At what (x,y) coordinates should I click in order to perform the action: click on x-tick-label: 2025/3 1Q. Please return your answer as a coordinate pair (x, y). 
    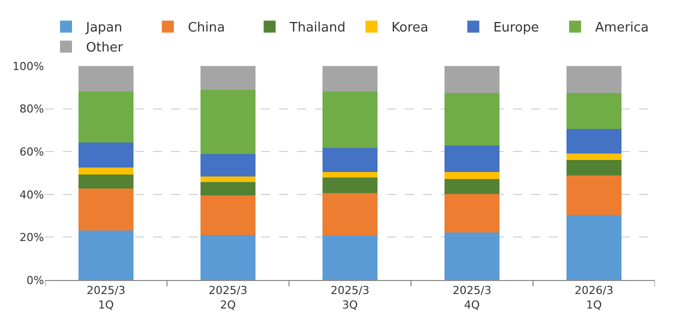
    Looking at the image, I should click on (106, 298).